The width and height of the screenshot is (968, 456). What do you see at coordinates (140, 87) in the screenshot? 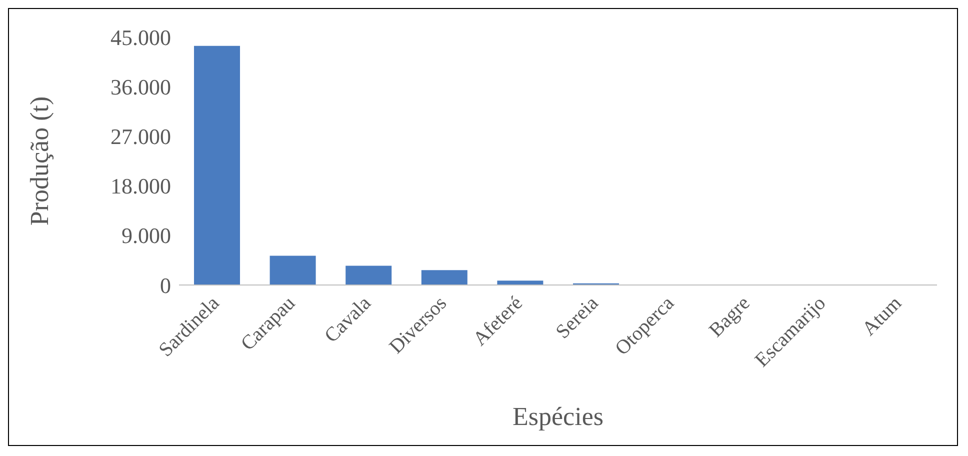
I see `y-tick-label: 36.000` at bounding box center [140, 87].